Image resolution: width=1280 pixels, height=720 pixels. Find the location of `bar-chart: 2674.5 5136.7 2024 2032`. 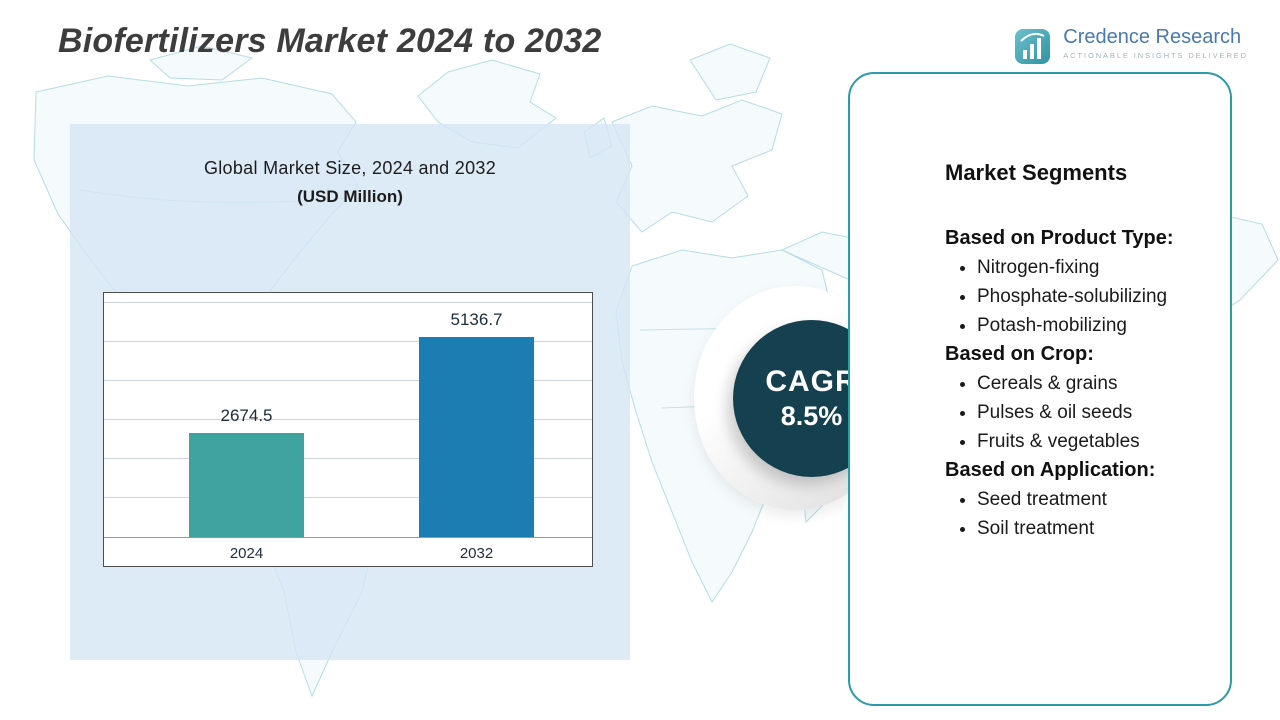

bar-chart: 2674.5 5136.7 2024 2032 is located at coordinates (348, 429).